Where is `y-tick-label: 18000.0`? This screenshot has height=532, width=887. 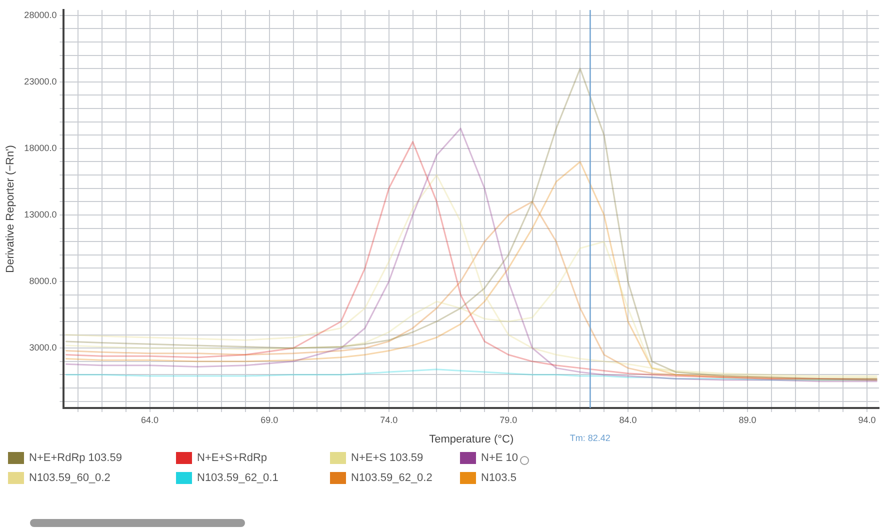 y-tick-label: 18000.0 is located at coordinates (40, 147).